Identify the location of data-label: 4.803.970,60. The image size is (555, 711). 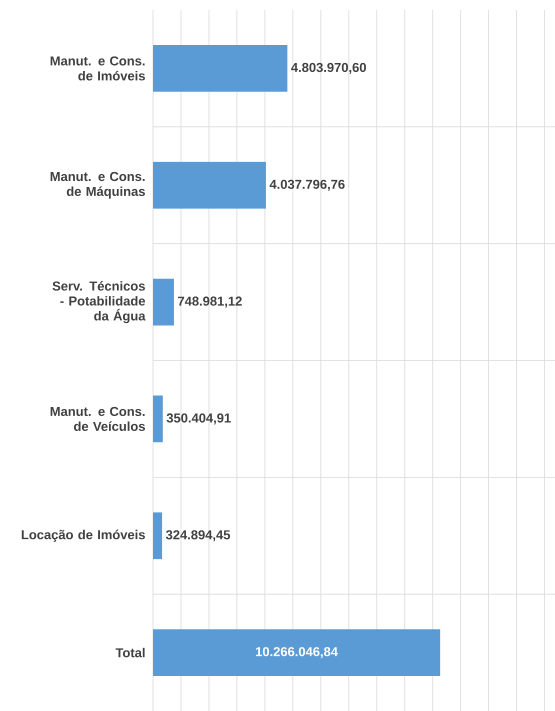
(328, 68).